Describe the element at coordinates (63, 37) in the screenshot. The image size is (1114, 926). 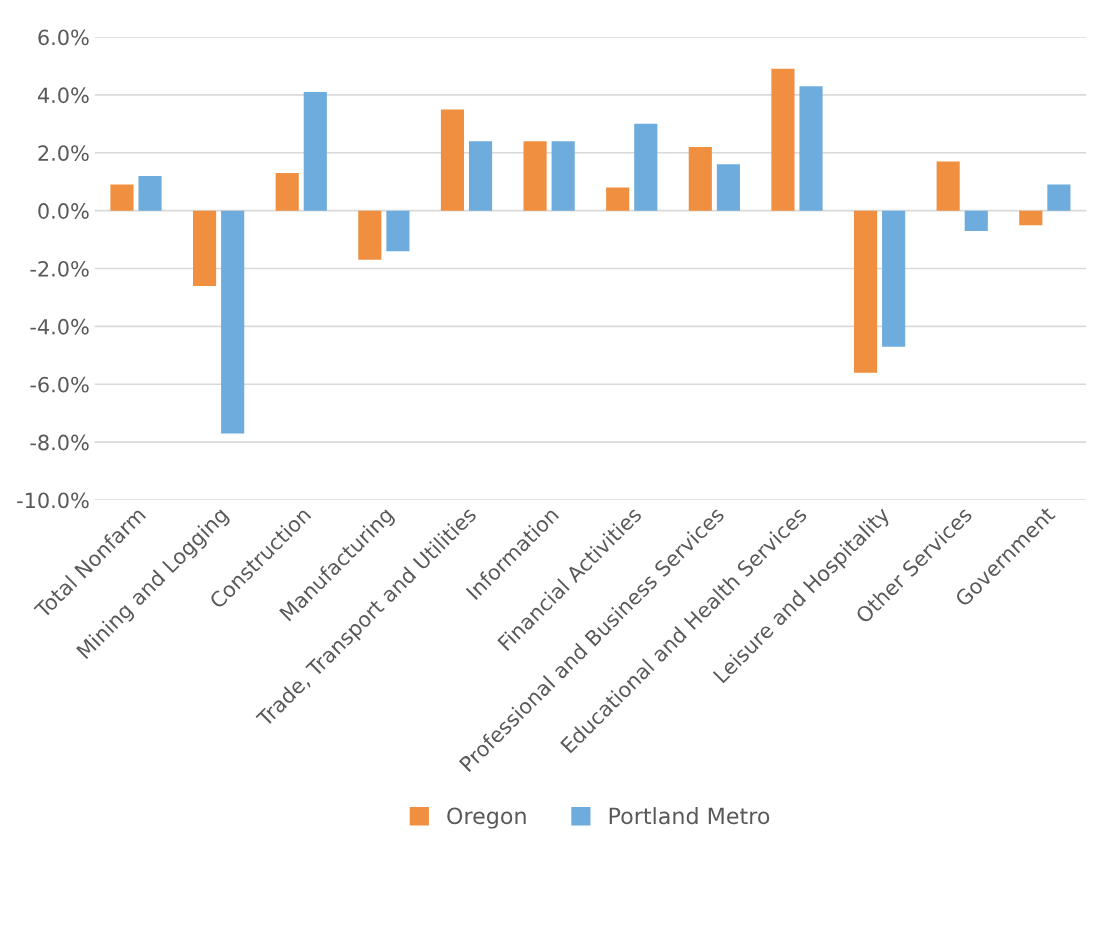
I see `y-tick-label: 6.0%` at that location.